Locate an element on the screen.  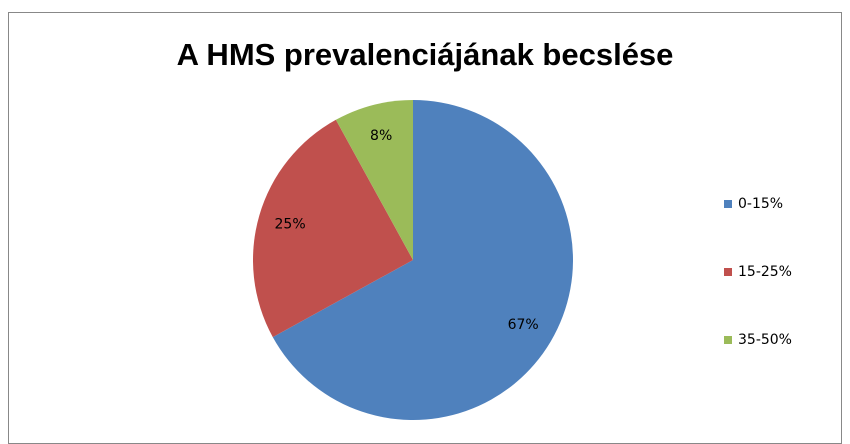
legend-label: 0-15% is located at coordinates (760, 204).